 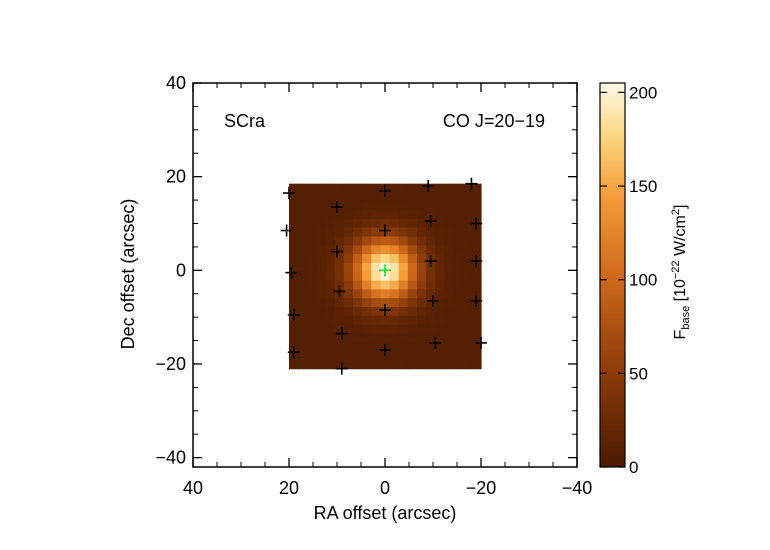 I want to click on y-tick-label: 20, so click(x=176, y=177).